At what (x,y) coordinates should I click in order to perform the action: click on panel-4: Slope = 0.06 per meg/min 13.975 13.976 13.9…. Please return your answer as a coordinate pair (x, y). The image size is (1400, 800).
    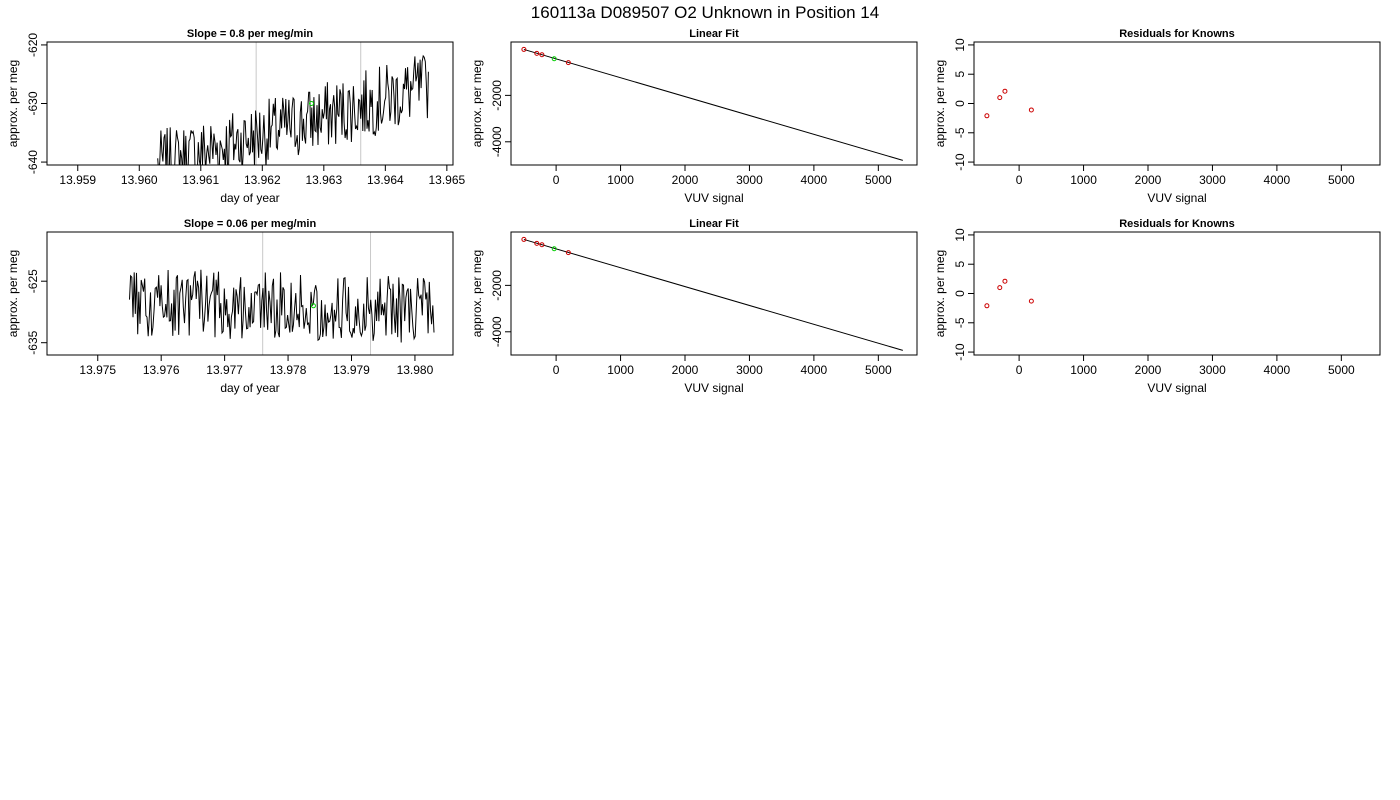
    Looking at the image, I should click on (230, 306).